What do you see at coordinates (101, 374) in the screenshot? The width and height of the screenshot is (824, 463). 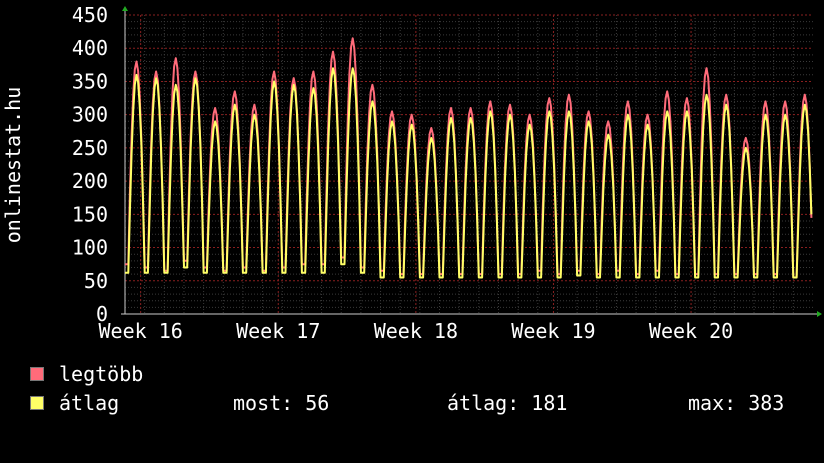 I see `legend-label-max: legtöbb` at bounding box center [101, 374].